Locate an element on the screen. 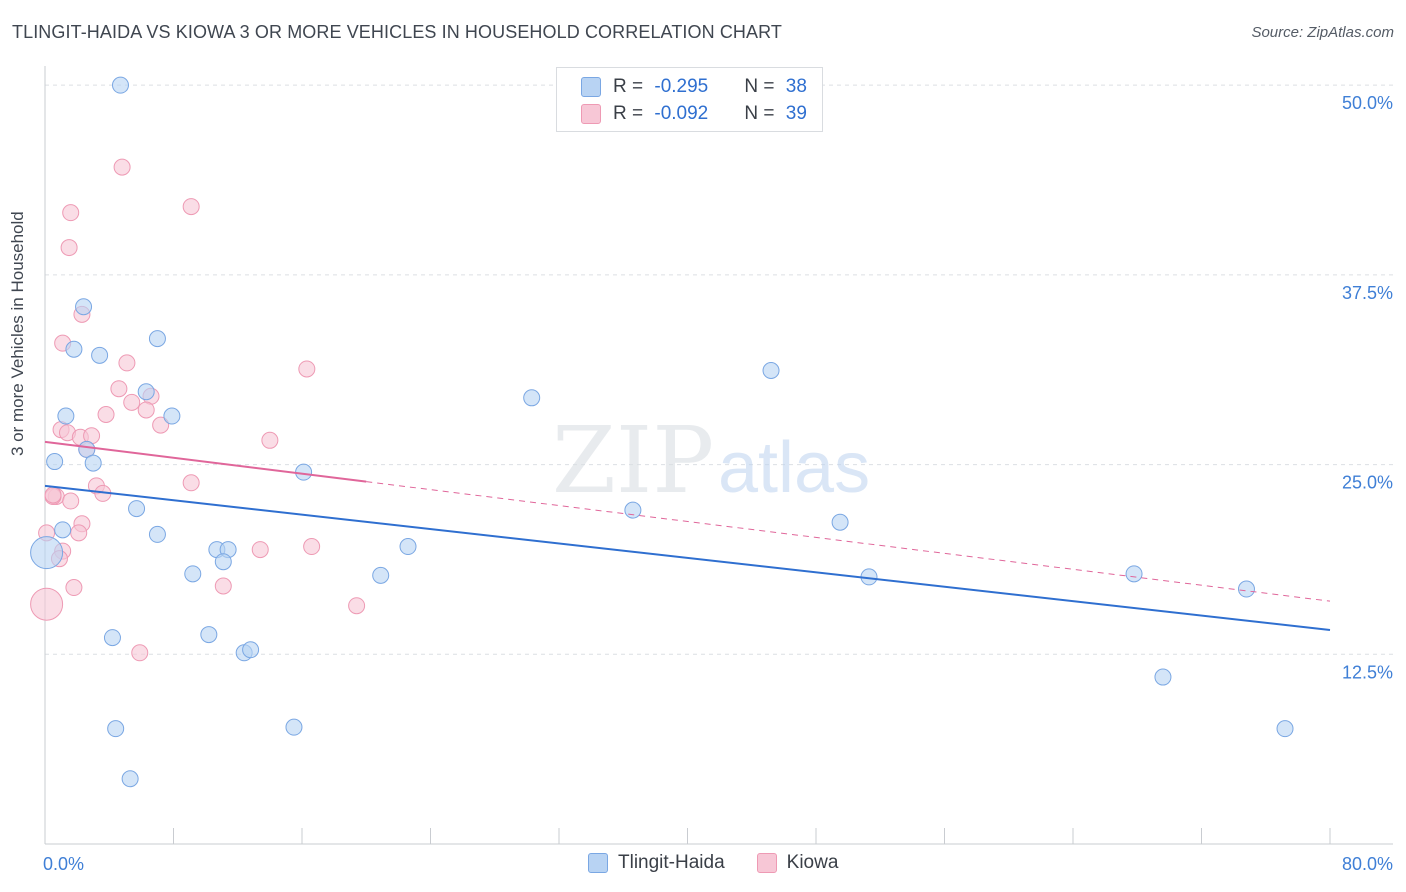 Image resolution: width=1406 pixels, height=892 pixels. kiowa-trend-line-dashed is located at coordinates (848, 541).